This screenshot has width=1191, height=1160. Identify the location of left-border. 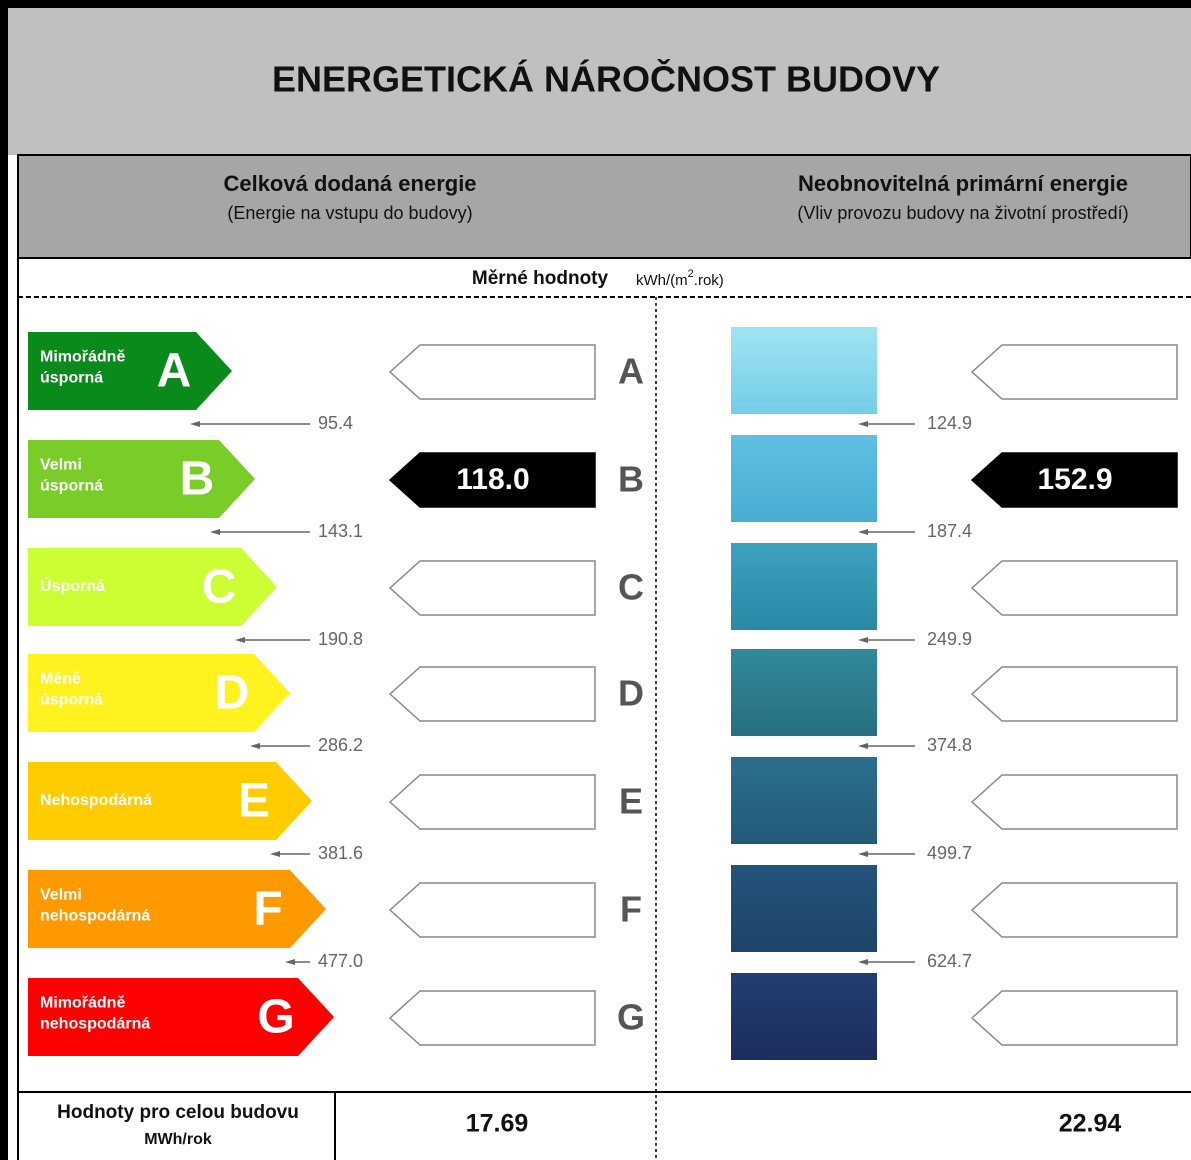
(4, 580).